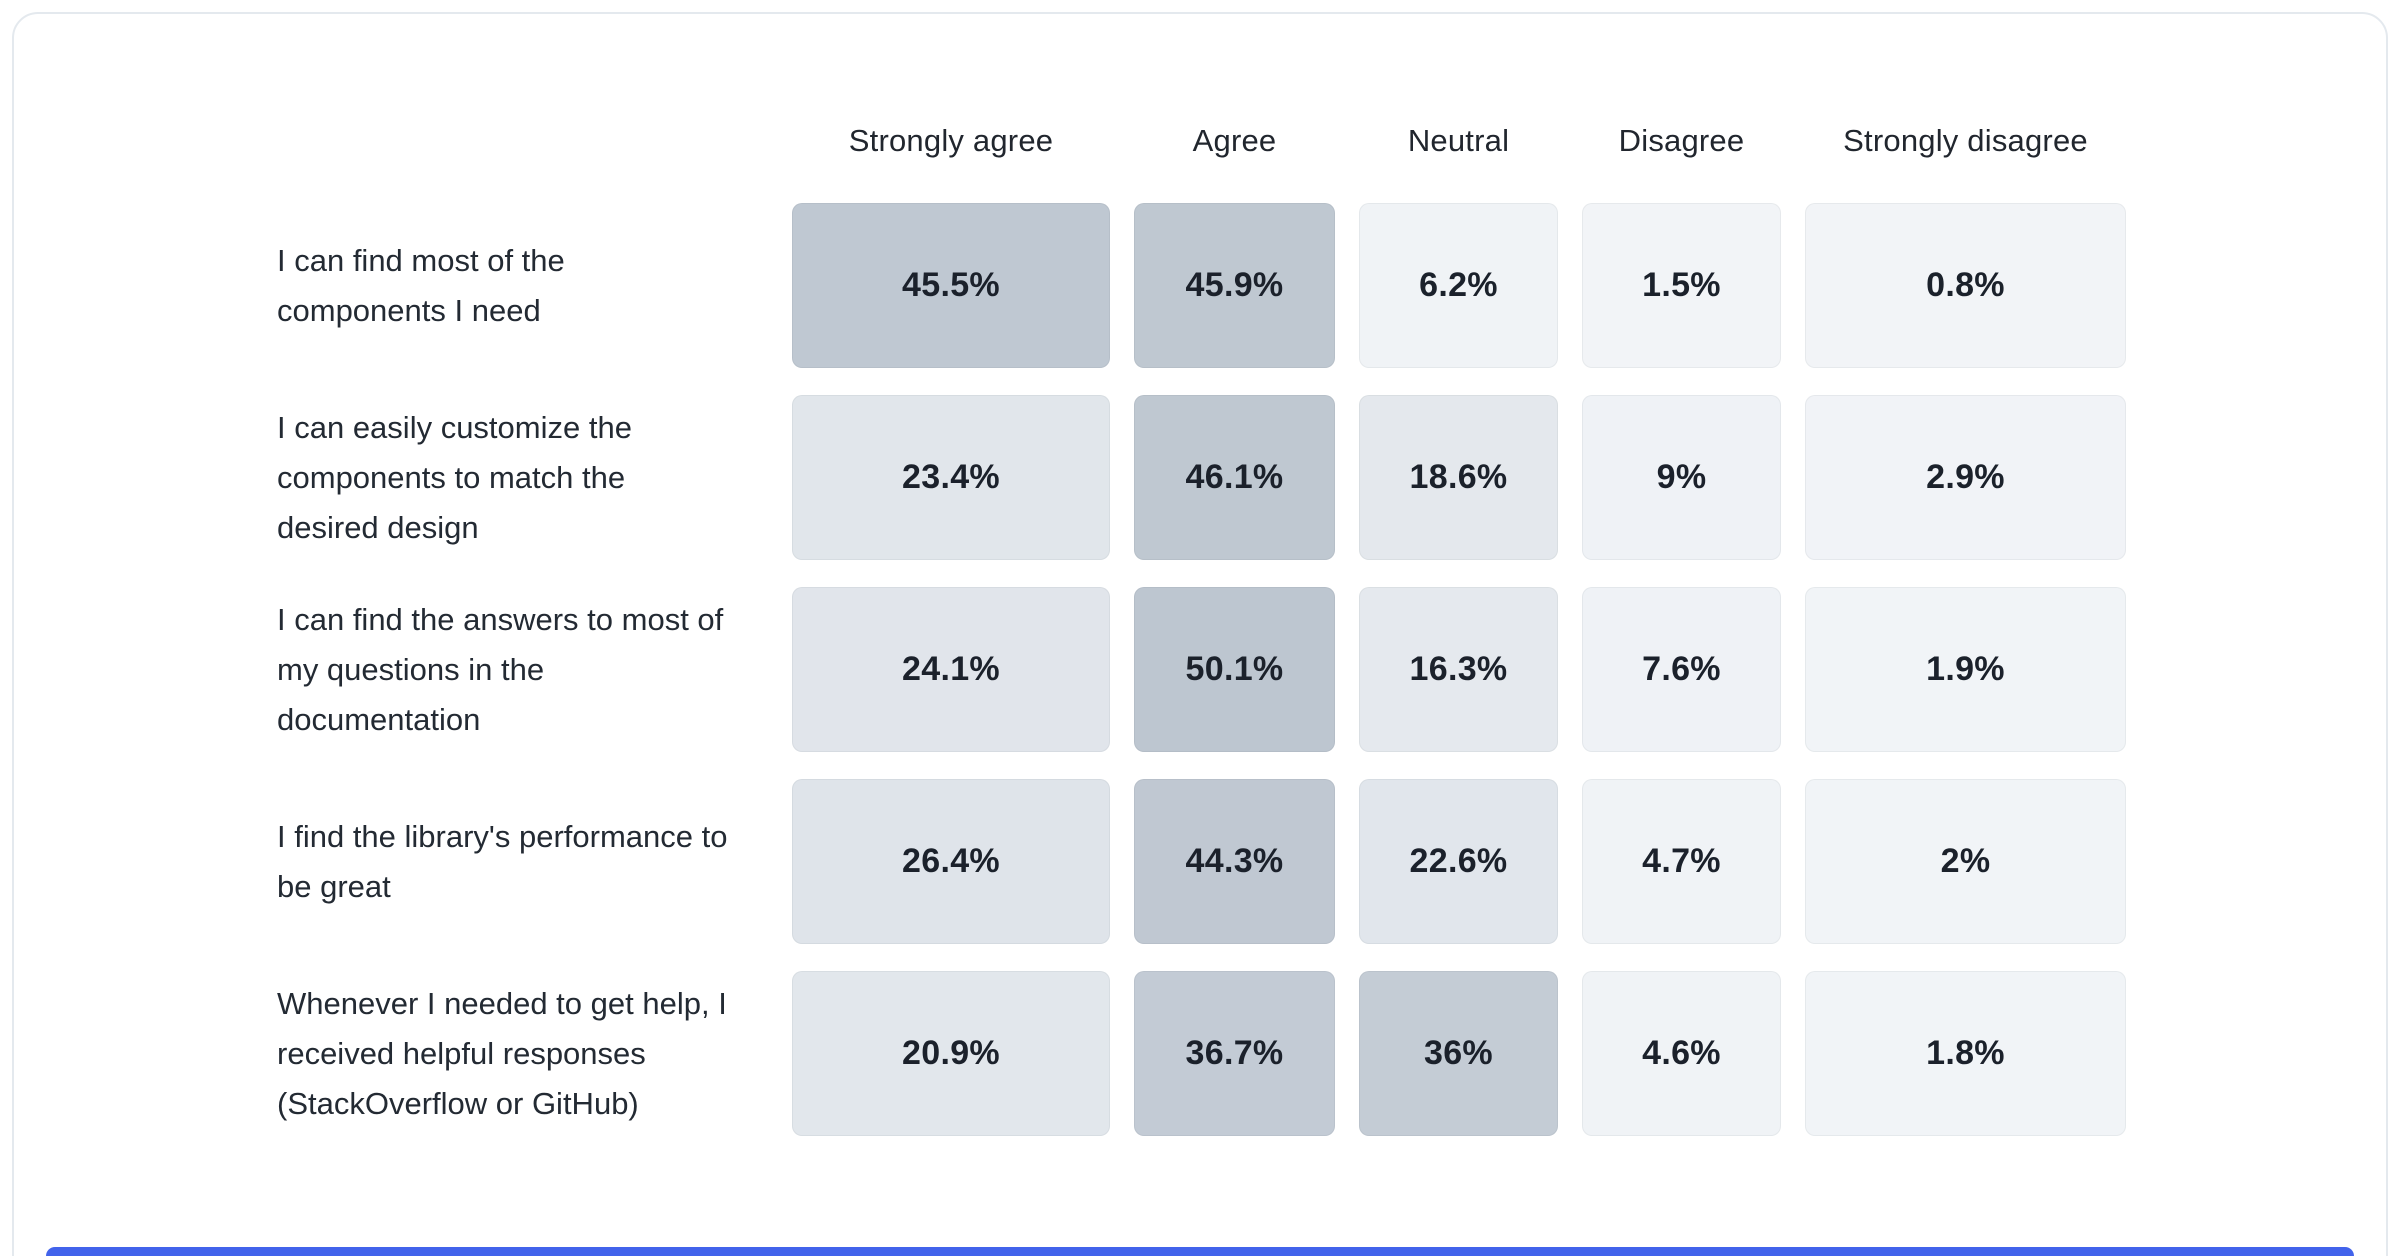 This screenshot has width=2400, height=1256. I want to click on cell-value: 1.9%, so click(1965, 669).